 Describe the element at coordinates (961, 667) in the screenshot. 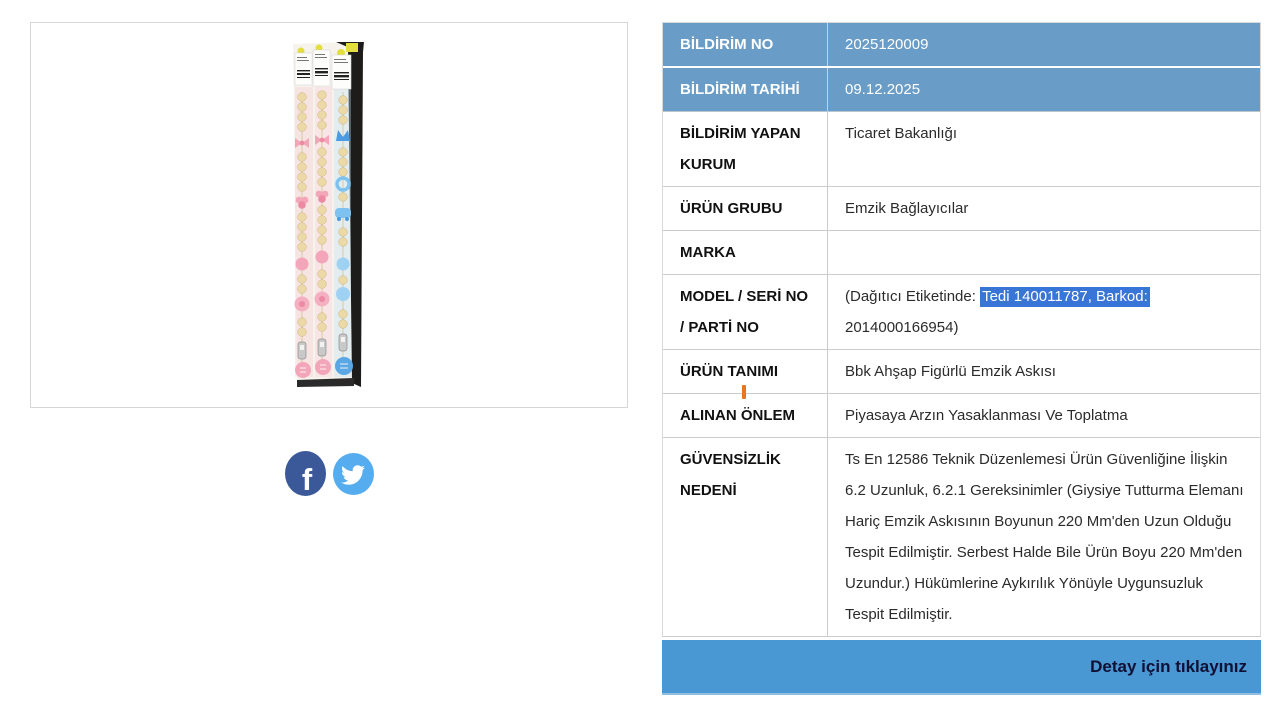

I see `detail-link-bar: Detay için tıklayınız` at that location.